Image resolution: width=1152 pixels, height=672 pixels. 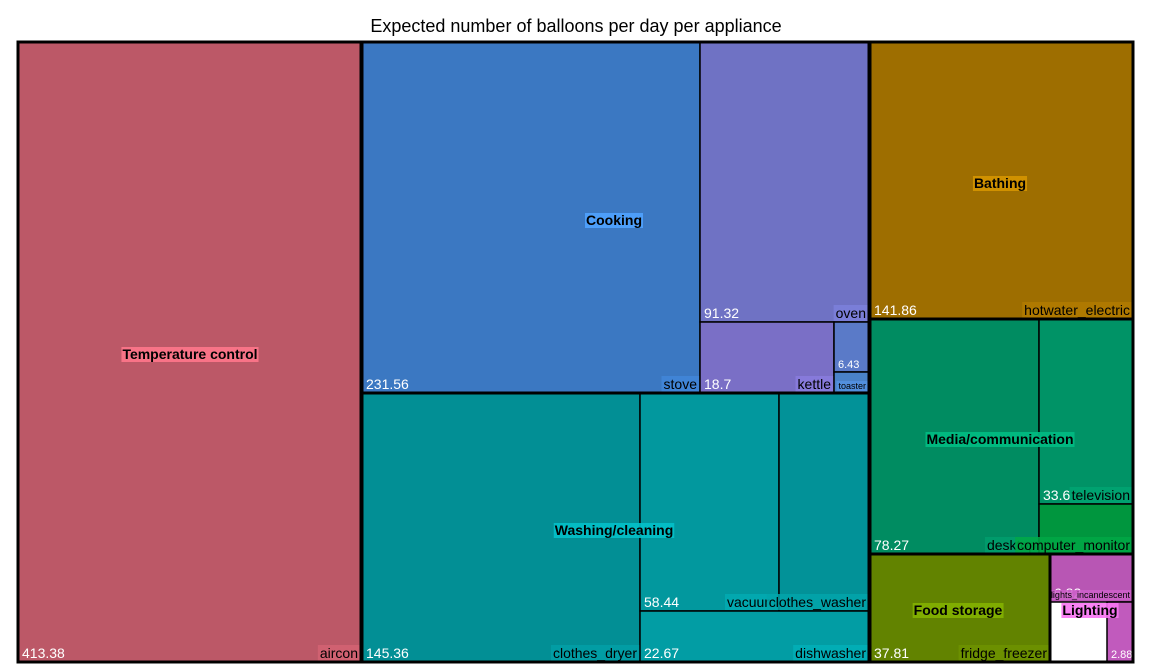 I want to click on group-label-cooking: Cooking, so click(x=614, y=220).